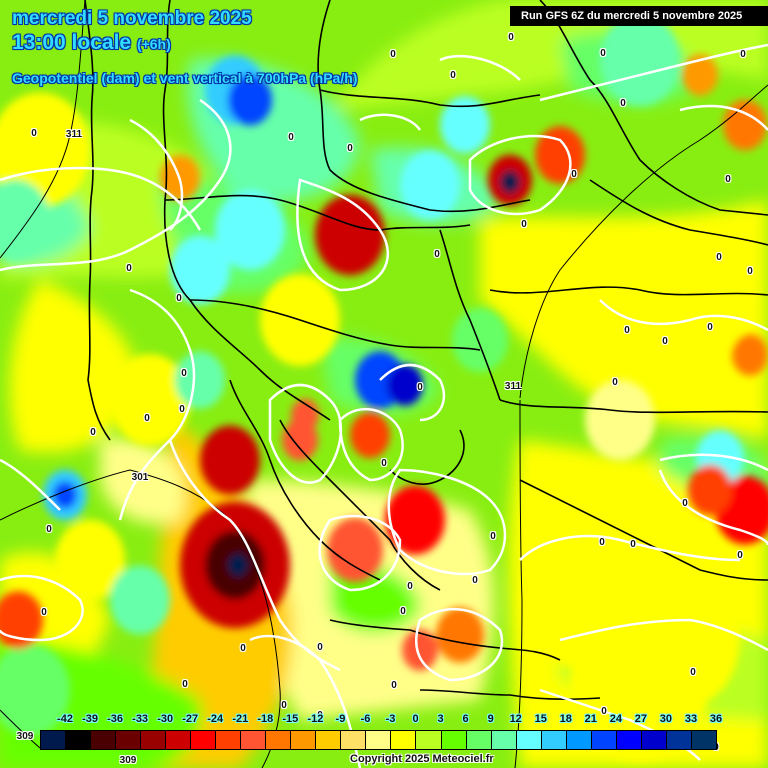  I want to click on colorbar-tick-label: 27, so click(640, 719).